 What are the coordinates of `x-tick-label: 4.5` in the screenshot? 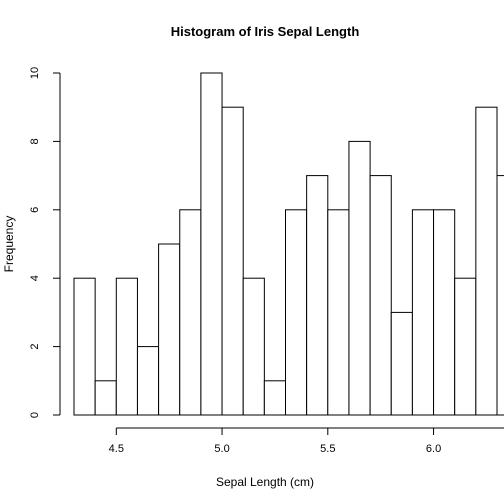 It's located at (116, 449).